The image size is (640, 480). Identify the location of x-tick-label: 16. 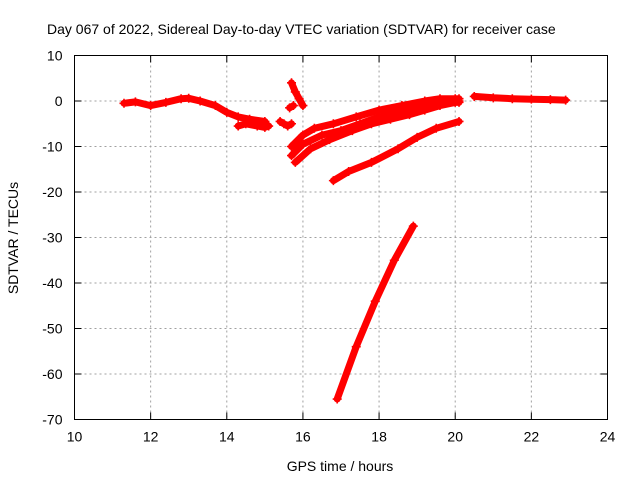
(303, 437).